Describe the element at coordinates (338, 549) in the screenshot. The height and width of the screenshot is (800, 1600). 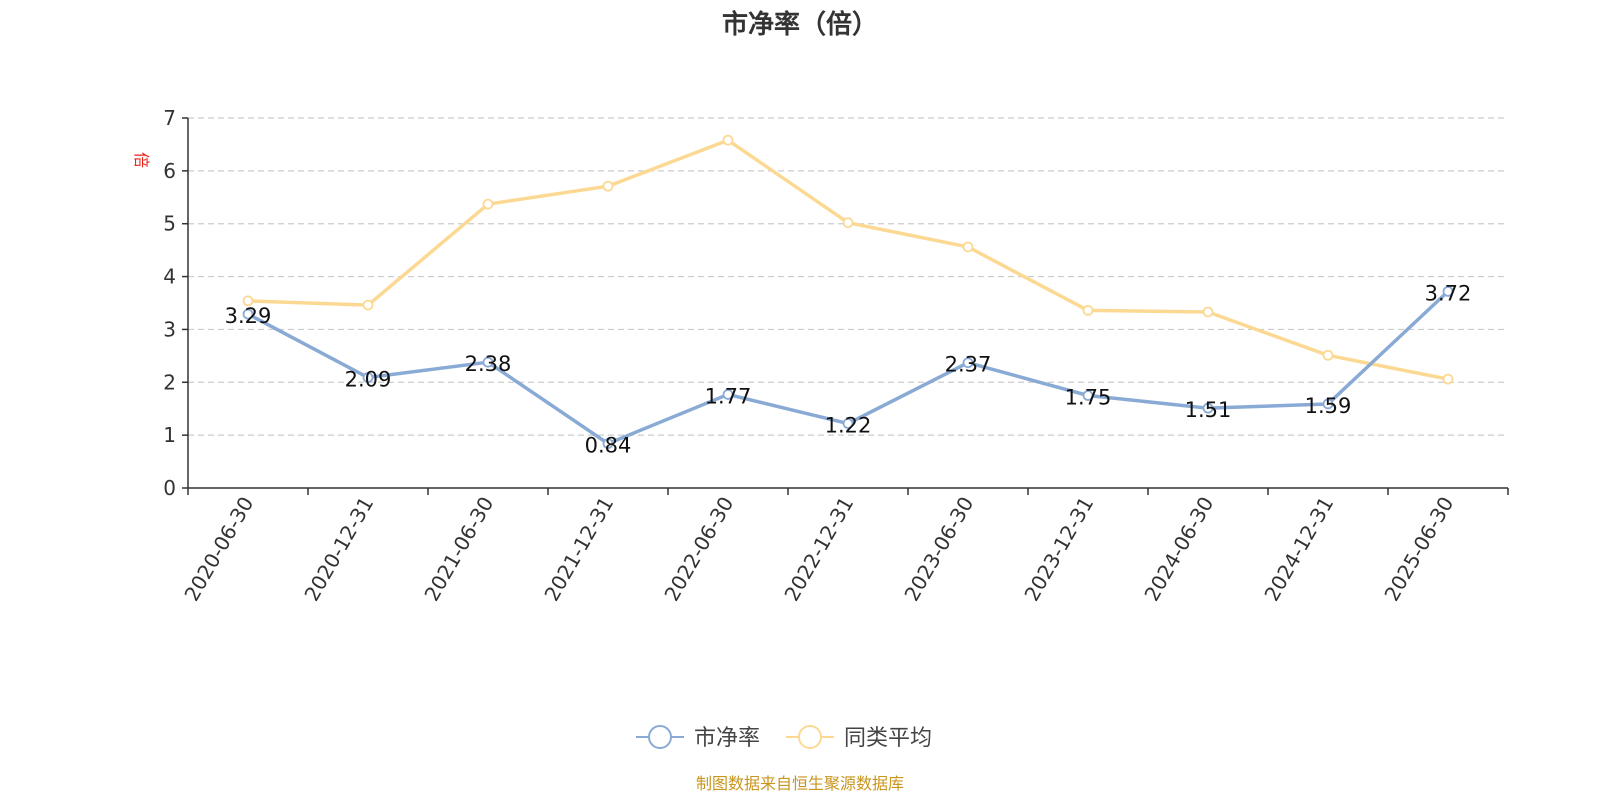
I see `x-tick-label: 2020-12-31` at that location.